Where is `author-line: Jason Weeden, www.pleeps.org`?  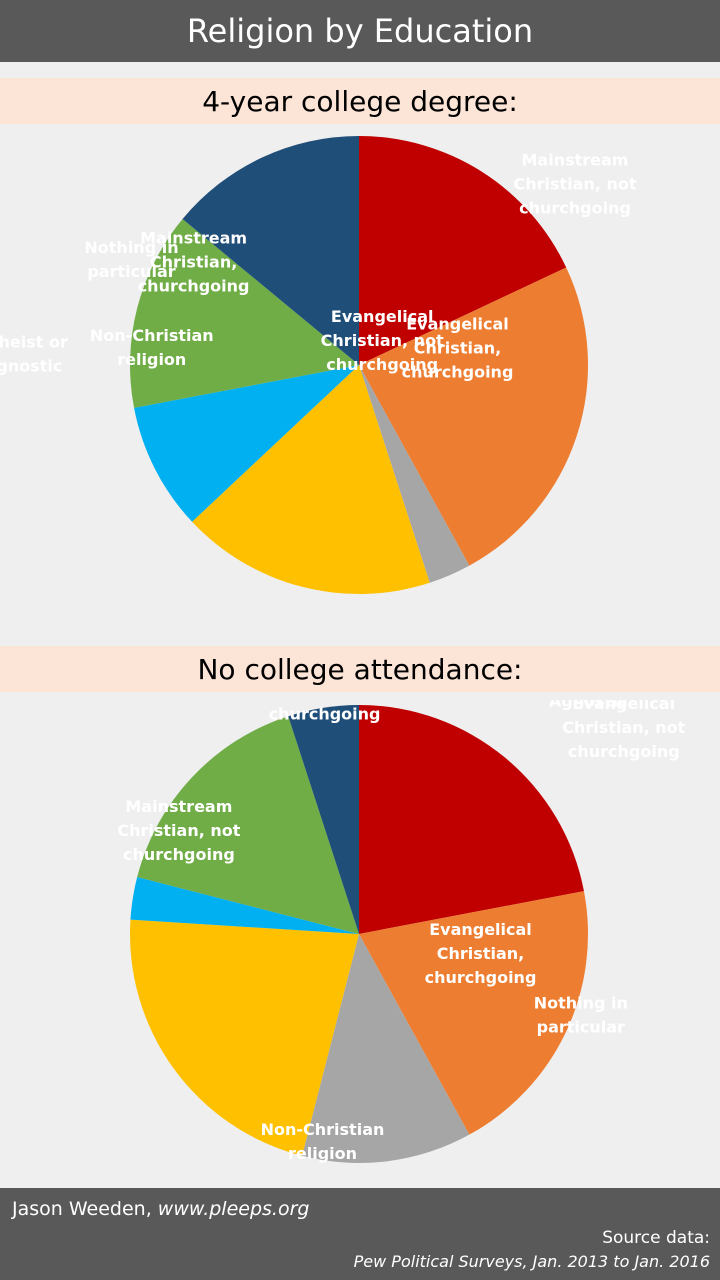
author-line: Jason Weeden, www.pleeps.org is located at coordinates (160, 1209).